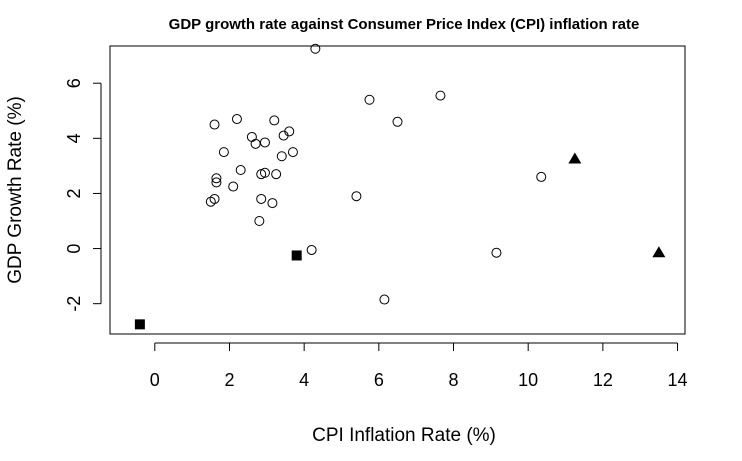  I want to click on y-tick-label: -2, so click(74, 304).